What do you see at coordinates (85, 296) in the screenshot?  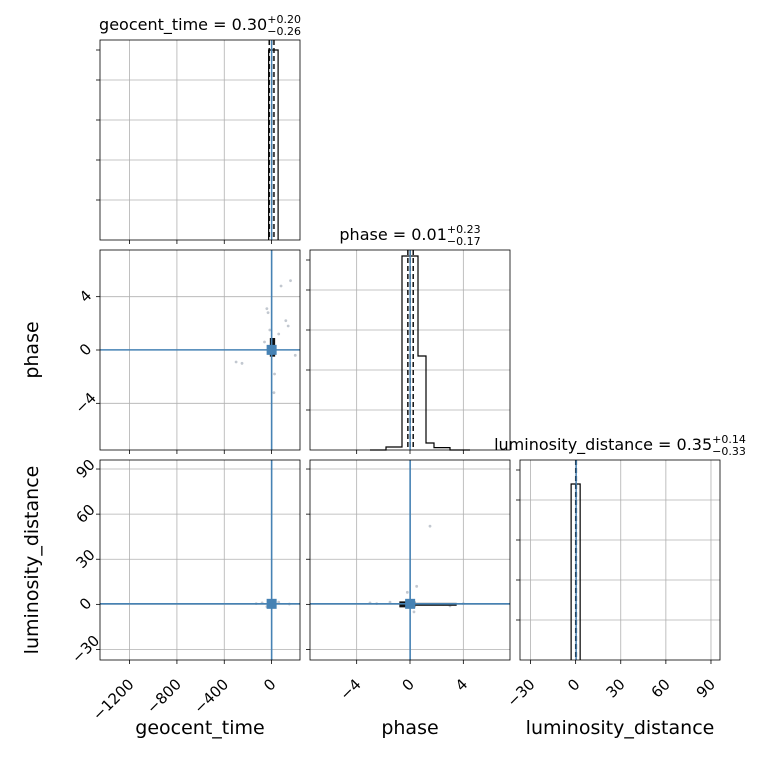 I see `y-tick-label: 4` at bounding box center [85, 296].